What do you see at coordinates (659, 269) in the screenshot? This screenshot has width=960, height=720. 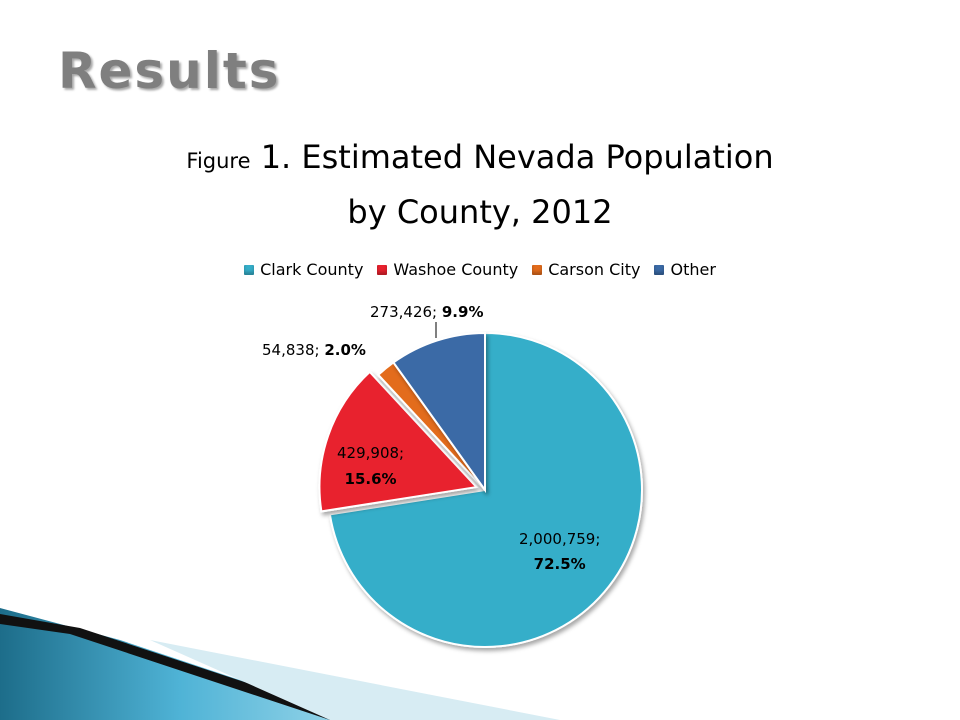 I see `legend-swatch-other` at bounding box center [659, 269].